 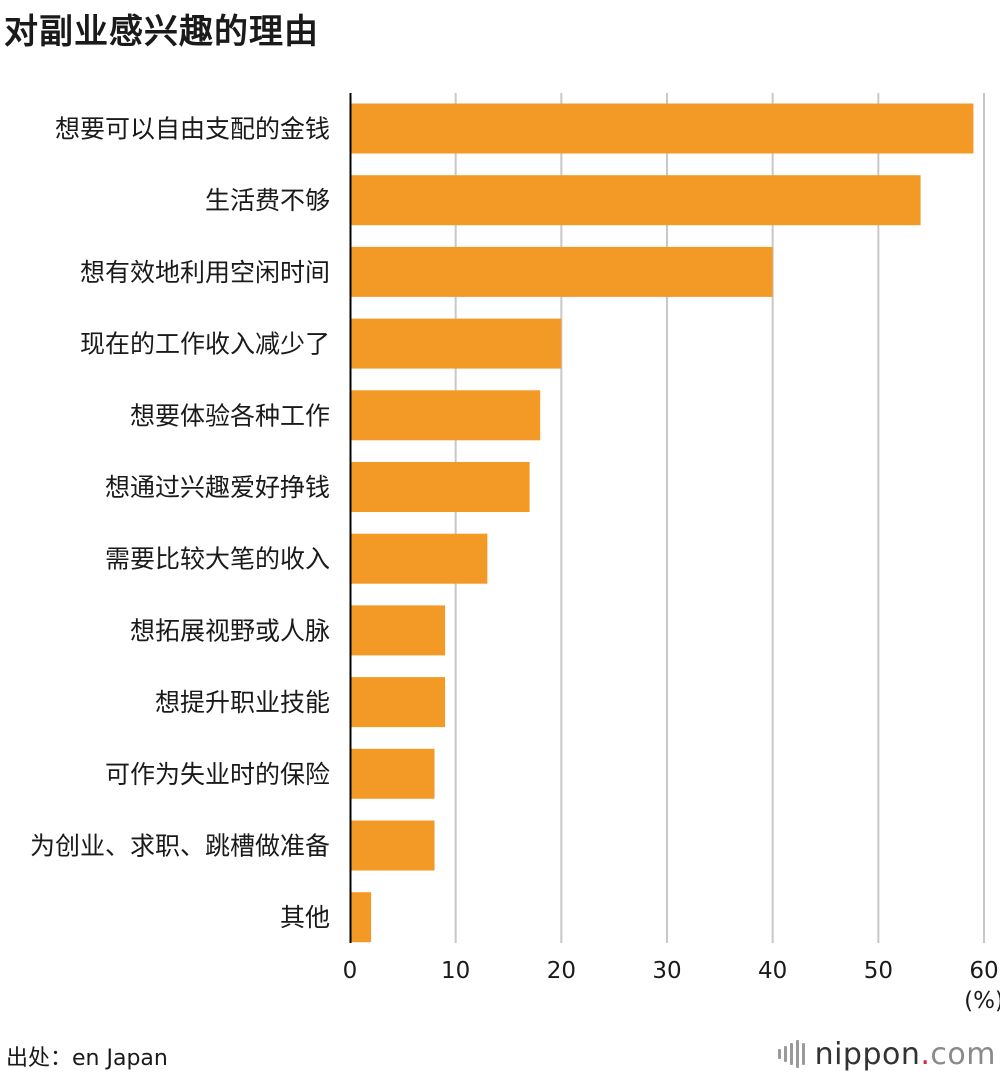 What do you see at coordinates (205, 272) in the screenshot?
I see `category-label: 想有效地利用空闲时间` at bounding box center [205, 272].